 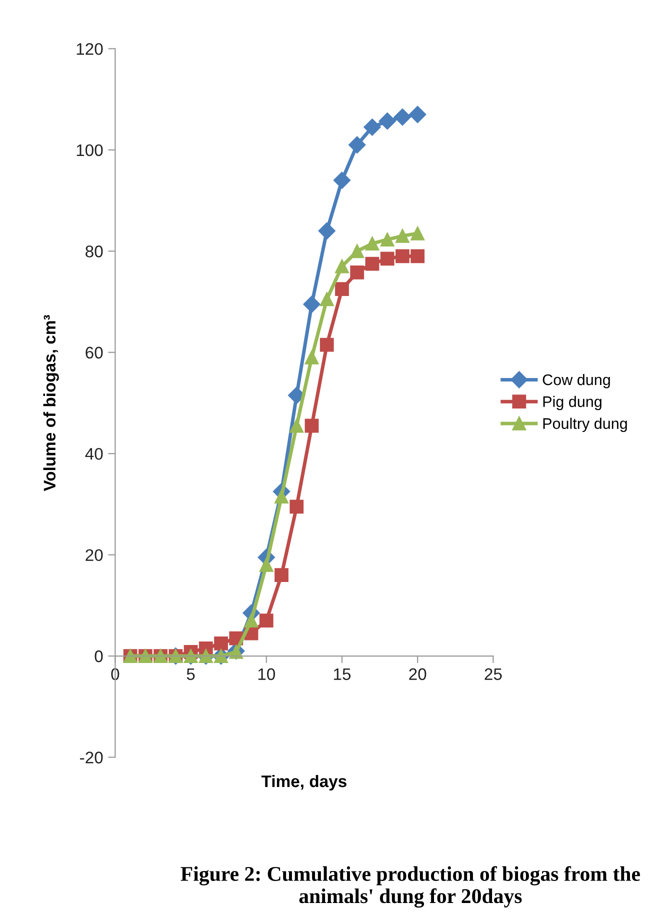 What do you see at coordinates (115, 674) in the screenshot?
I see `x-tick-label: 0` at bounding box center [115, 674].